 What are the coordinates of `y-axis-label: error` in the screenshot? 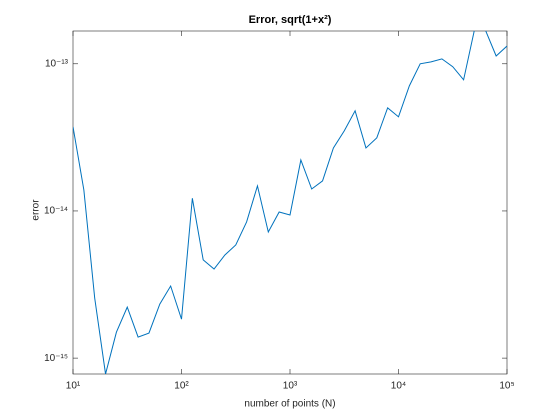 It's located at (36, 210).